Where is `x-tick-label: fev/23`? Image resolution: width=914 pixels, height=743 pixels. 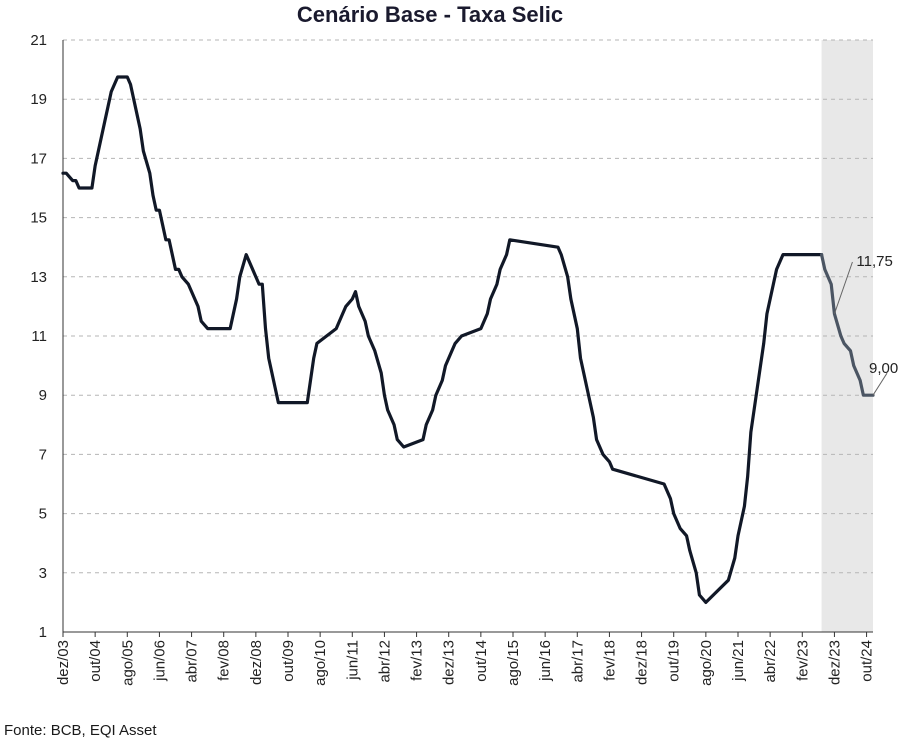
x-tick-label: fev/23 is located at coordinates (802, 660).